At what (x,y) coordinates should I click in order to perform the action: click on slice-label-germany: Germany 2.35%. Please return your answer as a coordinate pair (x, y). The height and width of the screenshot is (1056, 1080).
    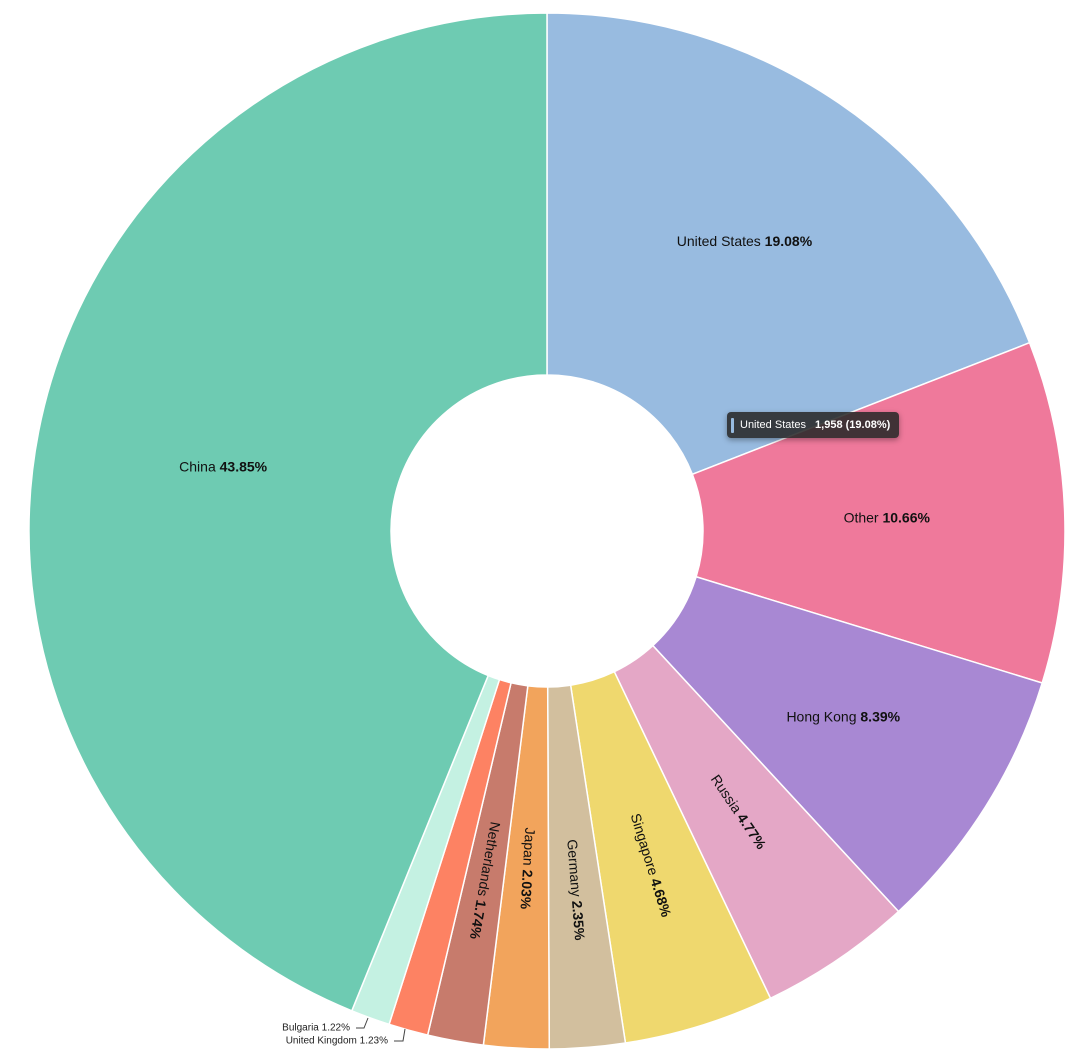
    Looking at the image, I should click on (576, 890).